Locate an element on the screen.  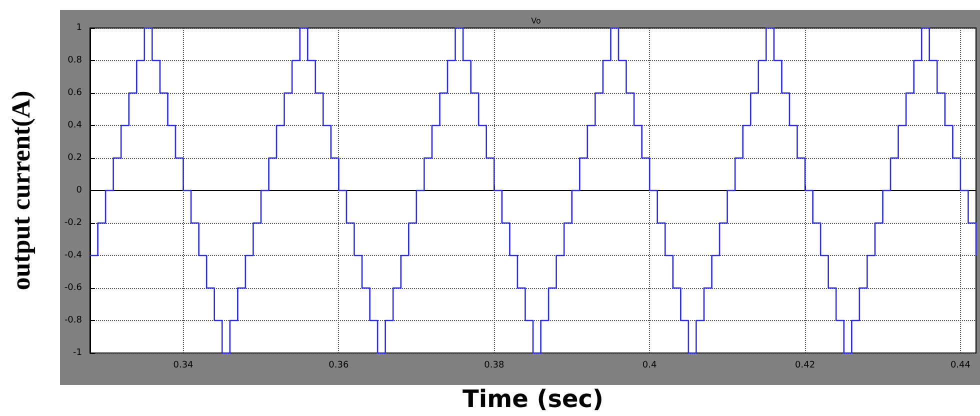
x-tick-label: 0.34 is located at coordinates (183, 365).